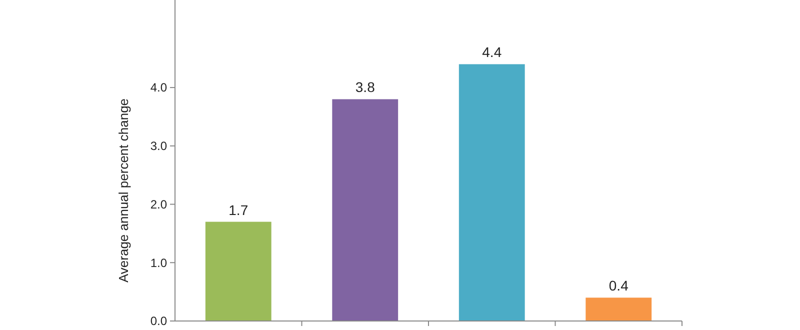 The height and width of the screenshot is (330, 800). Describe the element at coordinates (365, 87) in the screenshot. I see `data-label: 3.8` at that location.